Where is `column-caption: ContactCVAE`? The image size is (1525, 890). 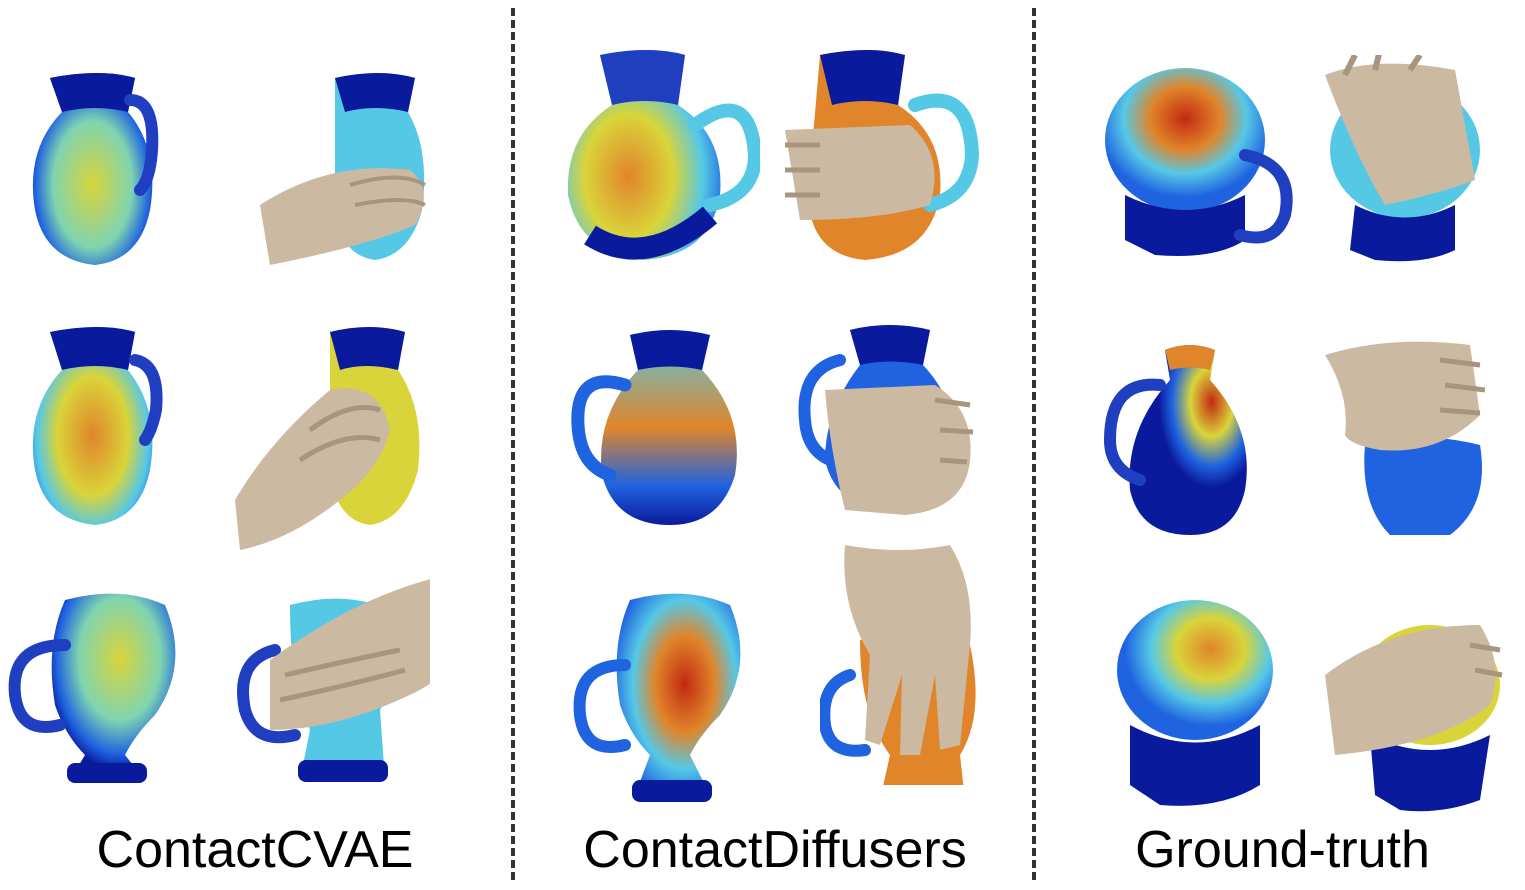 column-caption: ContactCVAE is located at coordinates (255, 850).